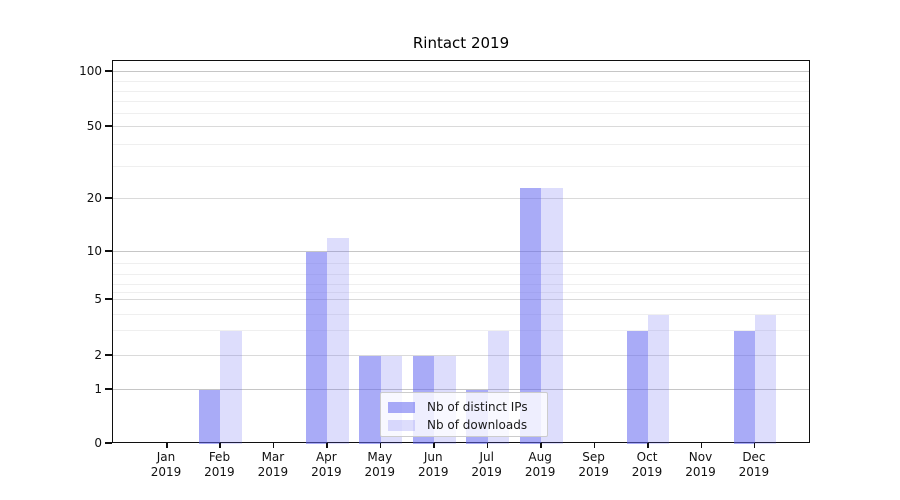  I want to click on legend: Nb of distinct IPs Nb of downloads, so click(464, 414).